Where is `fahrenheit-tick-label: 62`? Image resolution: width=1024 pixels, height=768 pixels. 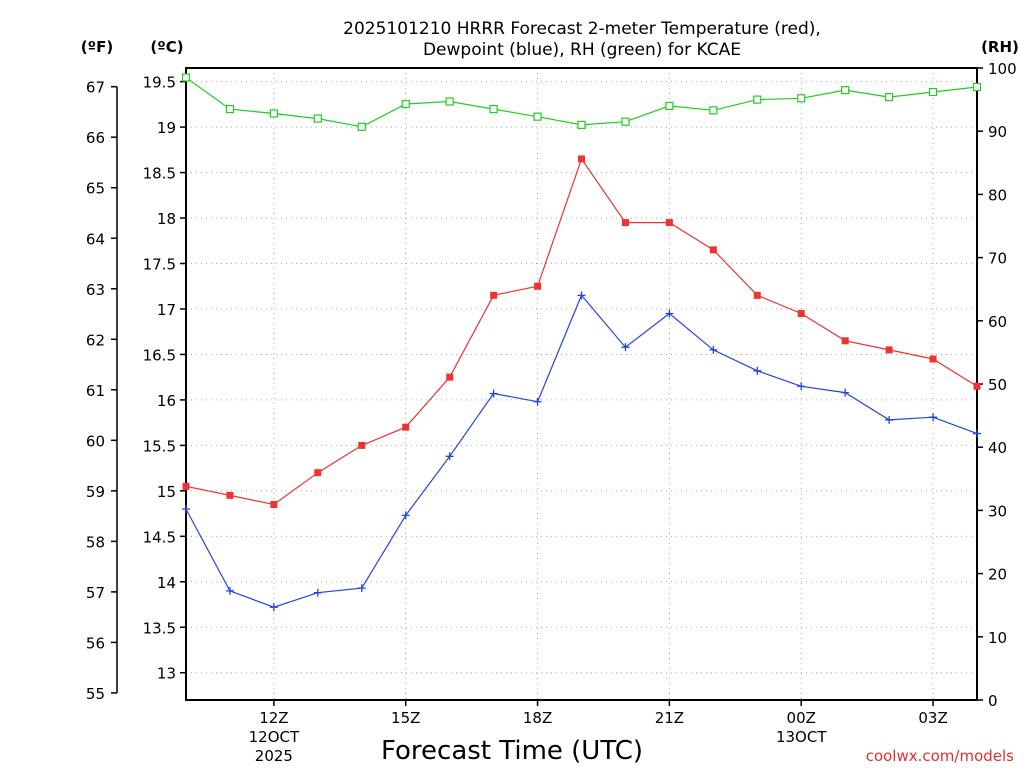 fahrenheit-tick-label: 62 is located at coordinates (95, 340).